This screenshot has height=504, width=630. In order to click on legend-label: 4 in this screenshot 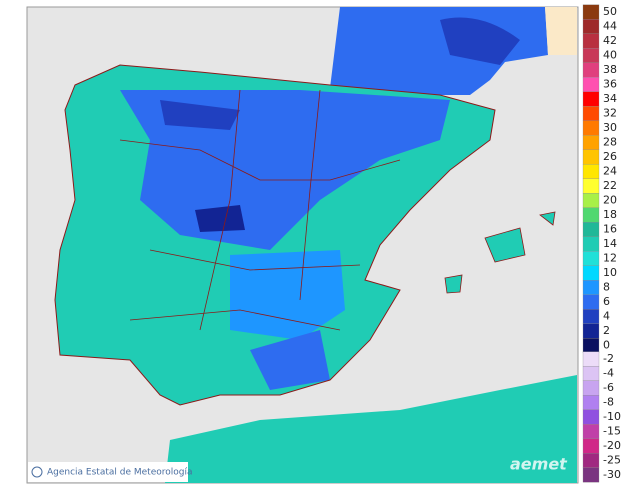, I will do `click(606, 316)`.